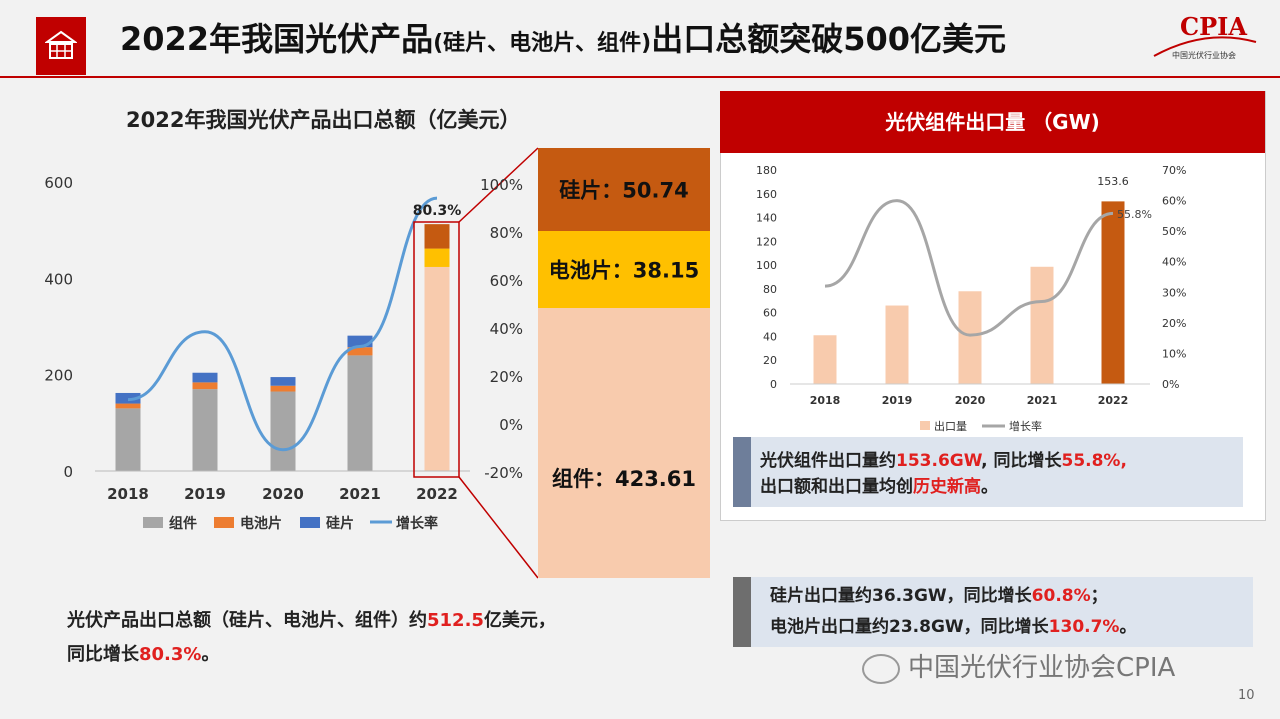  What do you see at coordinates (542, 43) in the screenshot?
I see `title-sub: (硅片、电池片、组件)` at bounding box center [542, 43].